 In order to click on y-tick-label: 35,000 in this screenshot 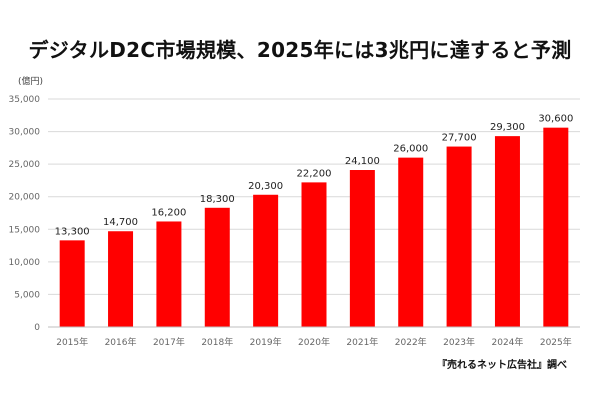, I will do `click(25, 100)`.